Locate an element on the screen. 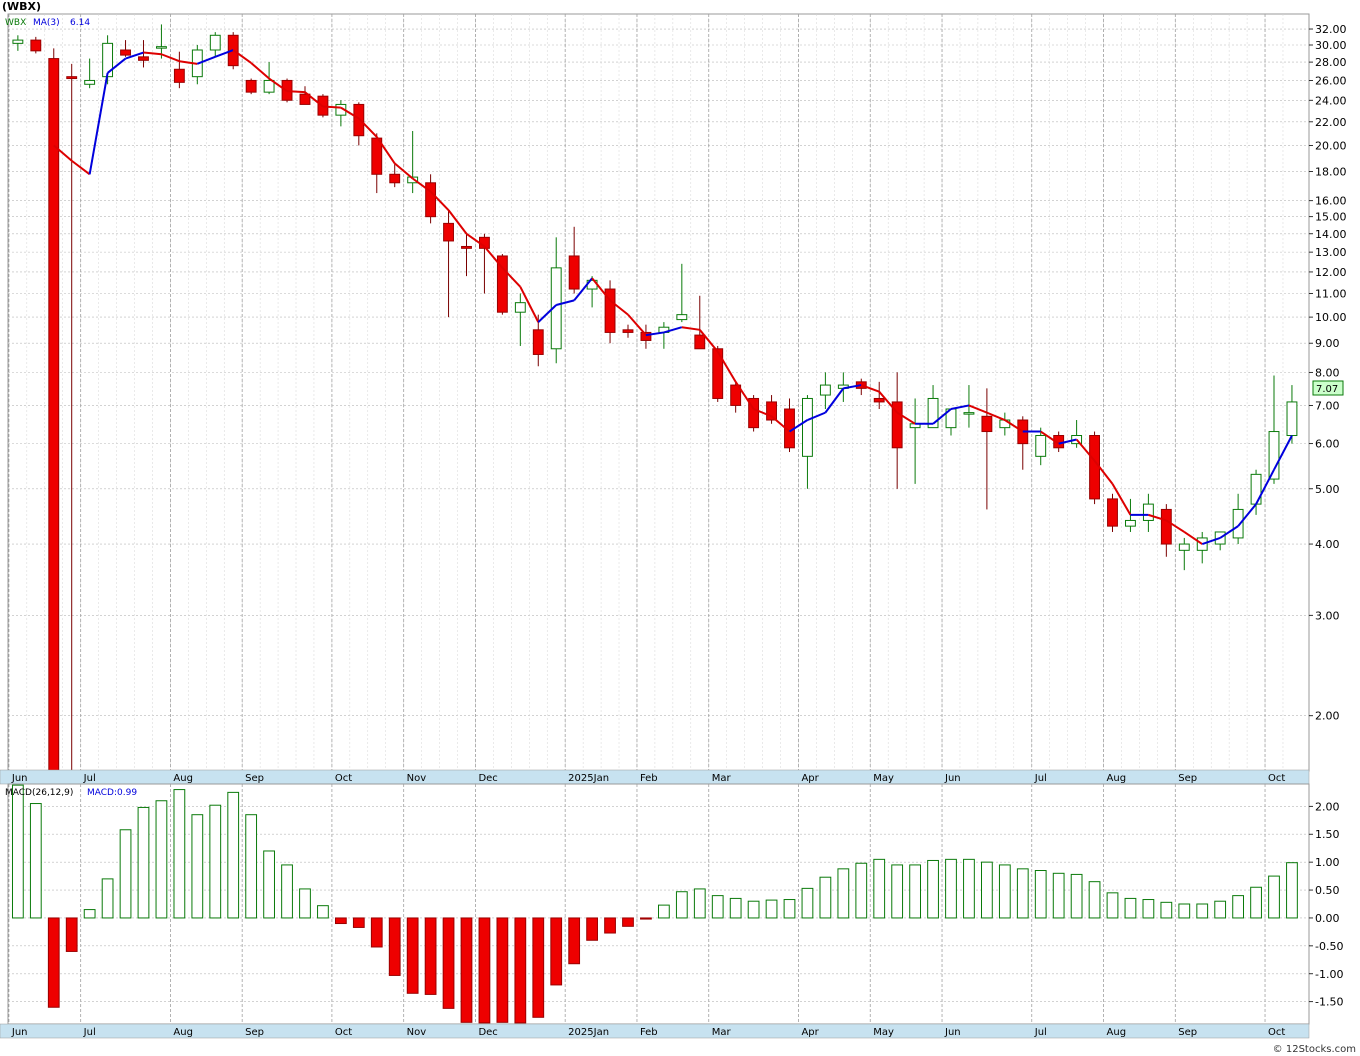  macd-x-label: 2025Jan is located at coordinates (588, 1032).